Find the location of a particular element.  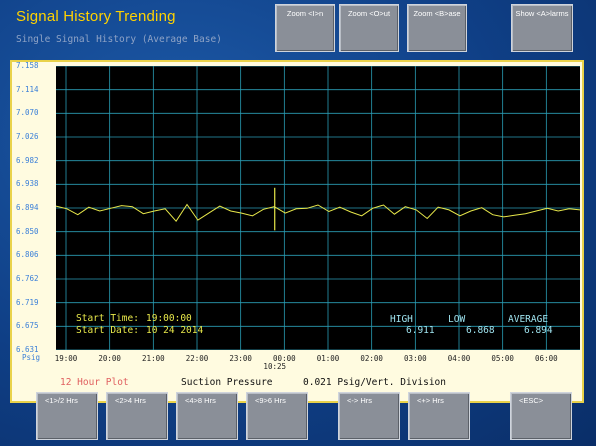

low-label: LOW is located at coordinates (457, 319).